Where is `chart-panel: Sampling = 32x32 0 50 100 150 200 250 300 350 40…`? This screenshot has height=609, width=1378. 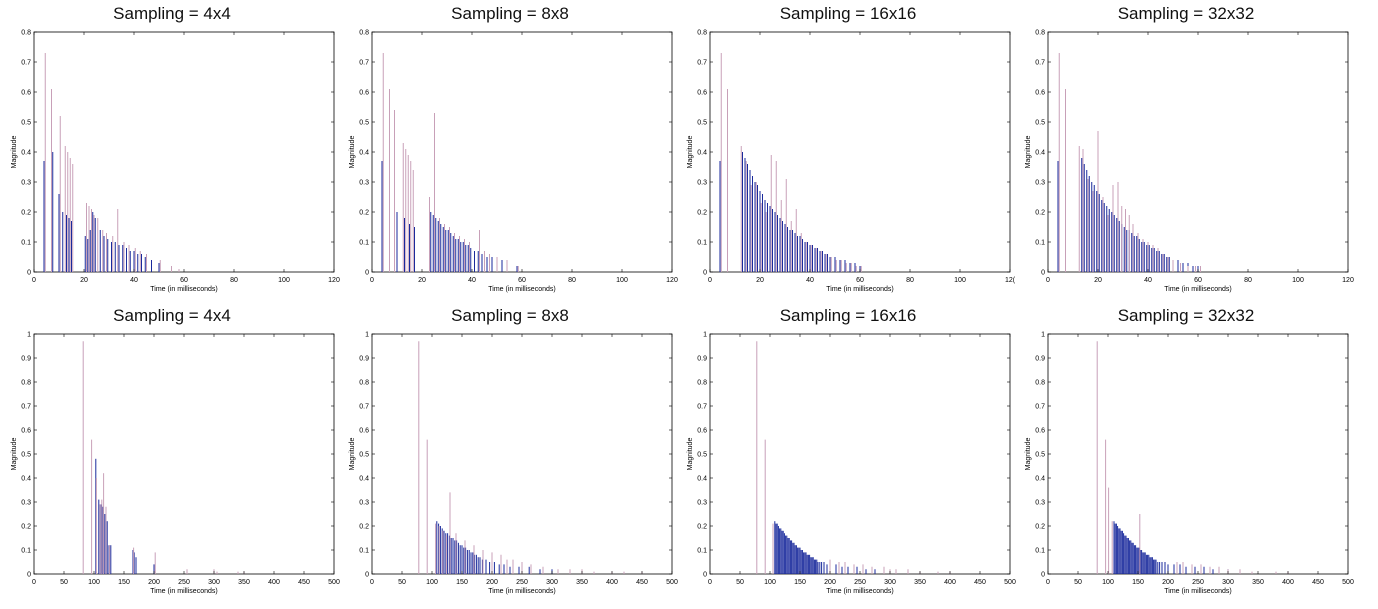
chart-panel: Sampling = 32x32 0 50 100 150 200 250 300 350 40… is located at coordinates (1186, 453).